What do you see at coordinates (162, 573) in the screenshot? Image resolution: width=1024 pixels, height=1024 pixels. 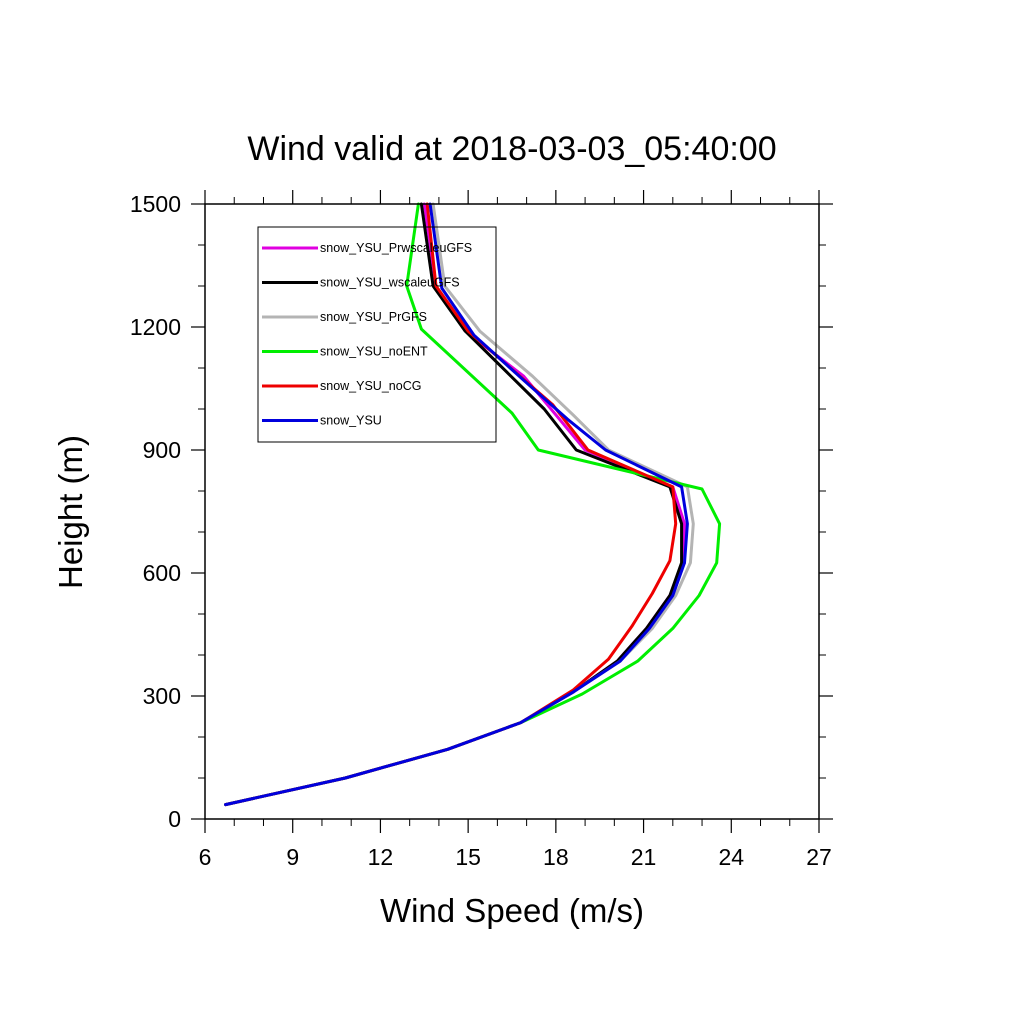 I see `y-tick-label: 600` at bounding box center [162, 573].